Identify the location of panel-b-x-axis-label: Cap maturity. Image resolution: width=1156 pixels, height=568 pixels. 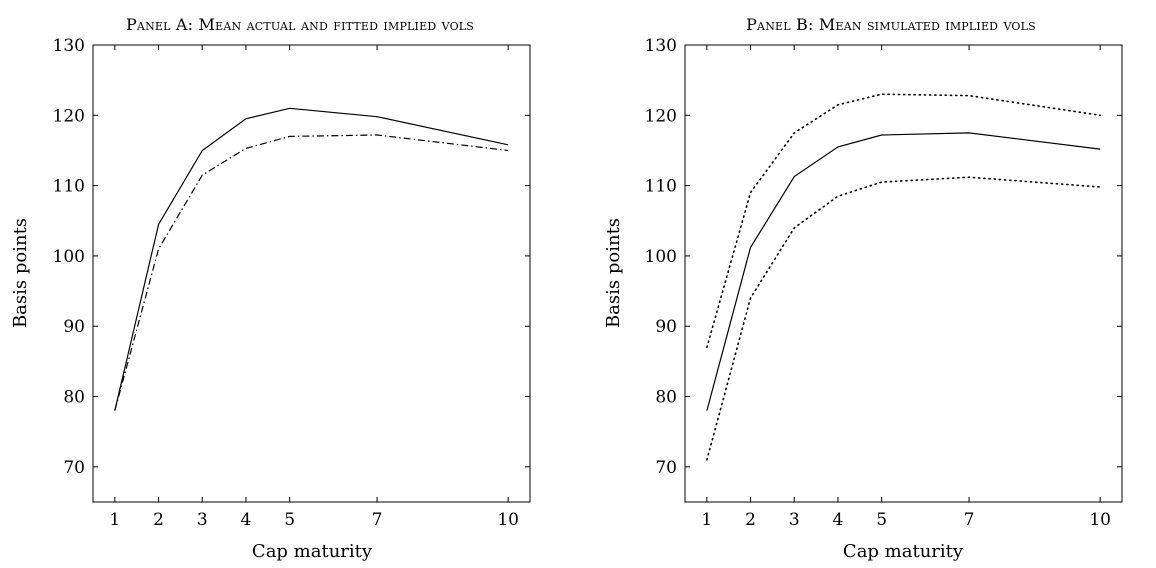
(903, 551).